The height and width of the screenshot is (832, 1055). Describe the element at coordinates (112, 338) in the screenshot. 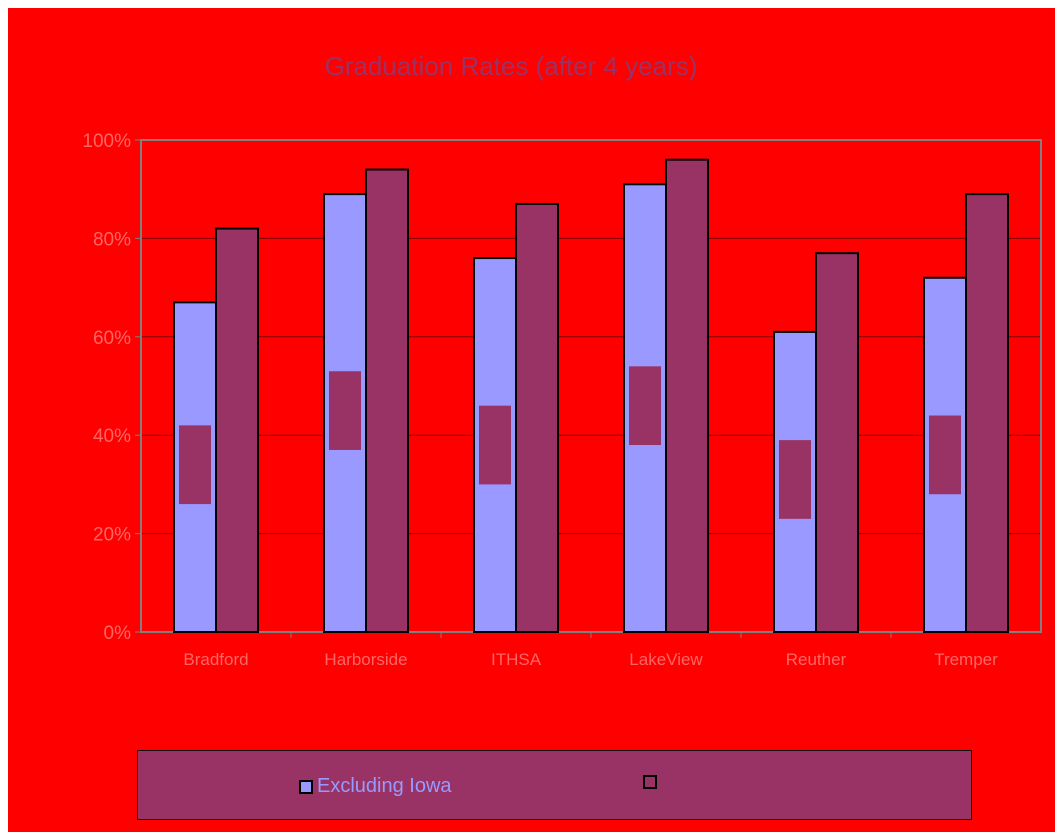

I see `y-tick-label: 60%` at that location.